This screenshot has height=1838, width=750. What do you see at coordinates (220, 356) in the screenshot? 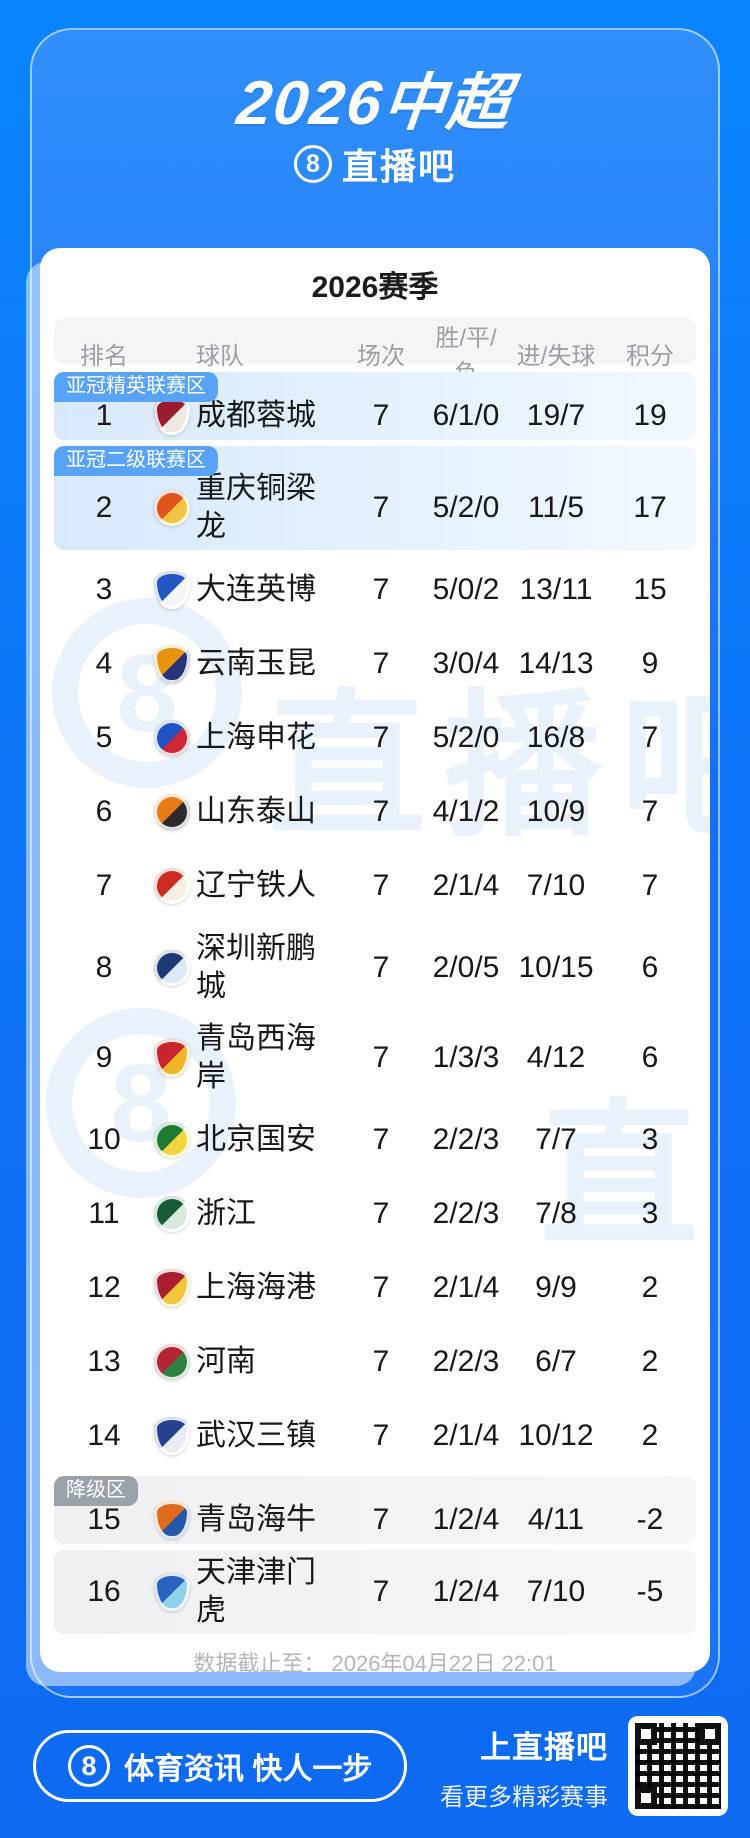
I see `col-team: 球队` at bounding box center [220, 356].